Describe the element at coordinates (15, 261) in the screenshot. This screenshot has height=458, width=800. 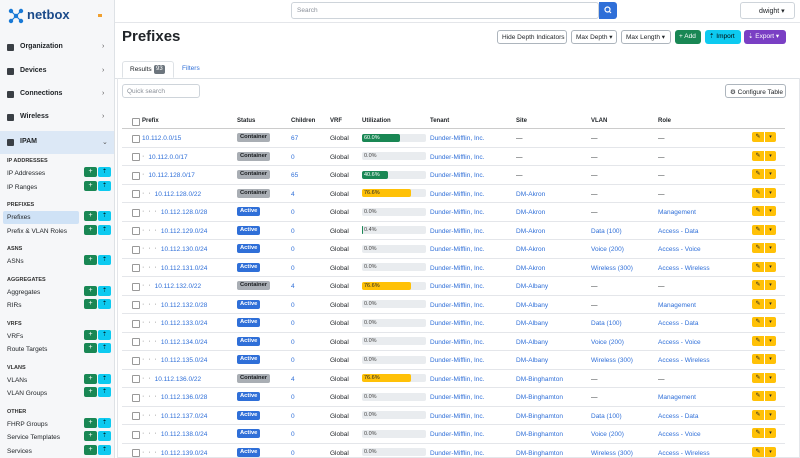
I see `nav-item: ASNs` at that location.